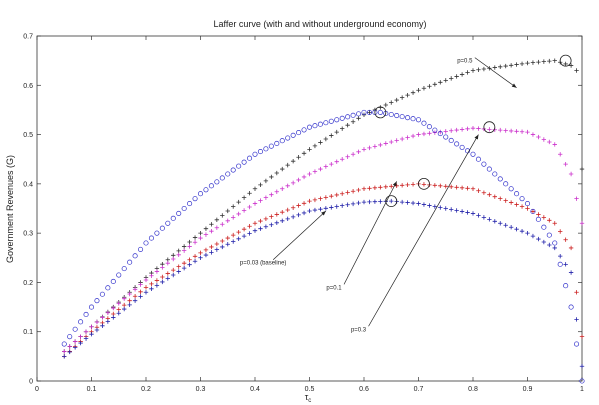 This screenshot has width=599, height=405. What do you see at coordinates (28, 37) in the screenshot?
I see `y-tick-label: 0.7` at bounding box center [28, 37].